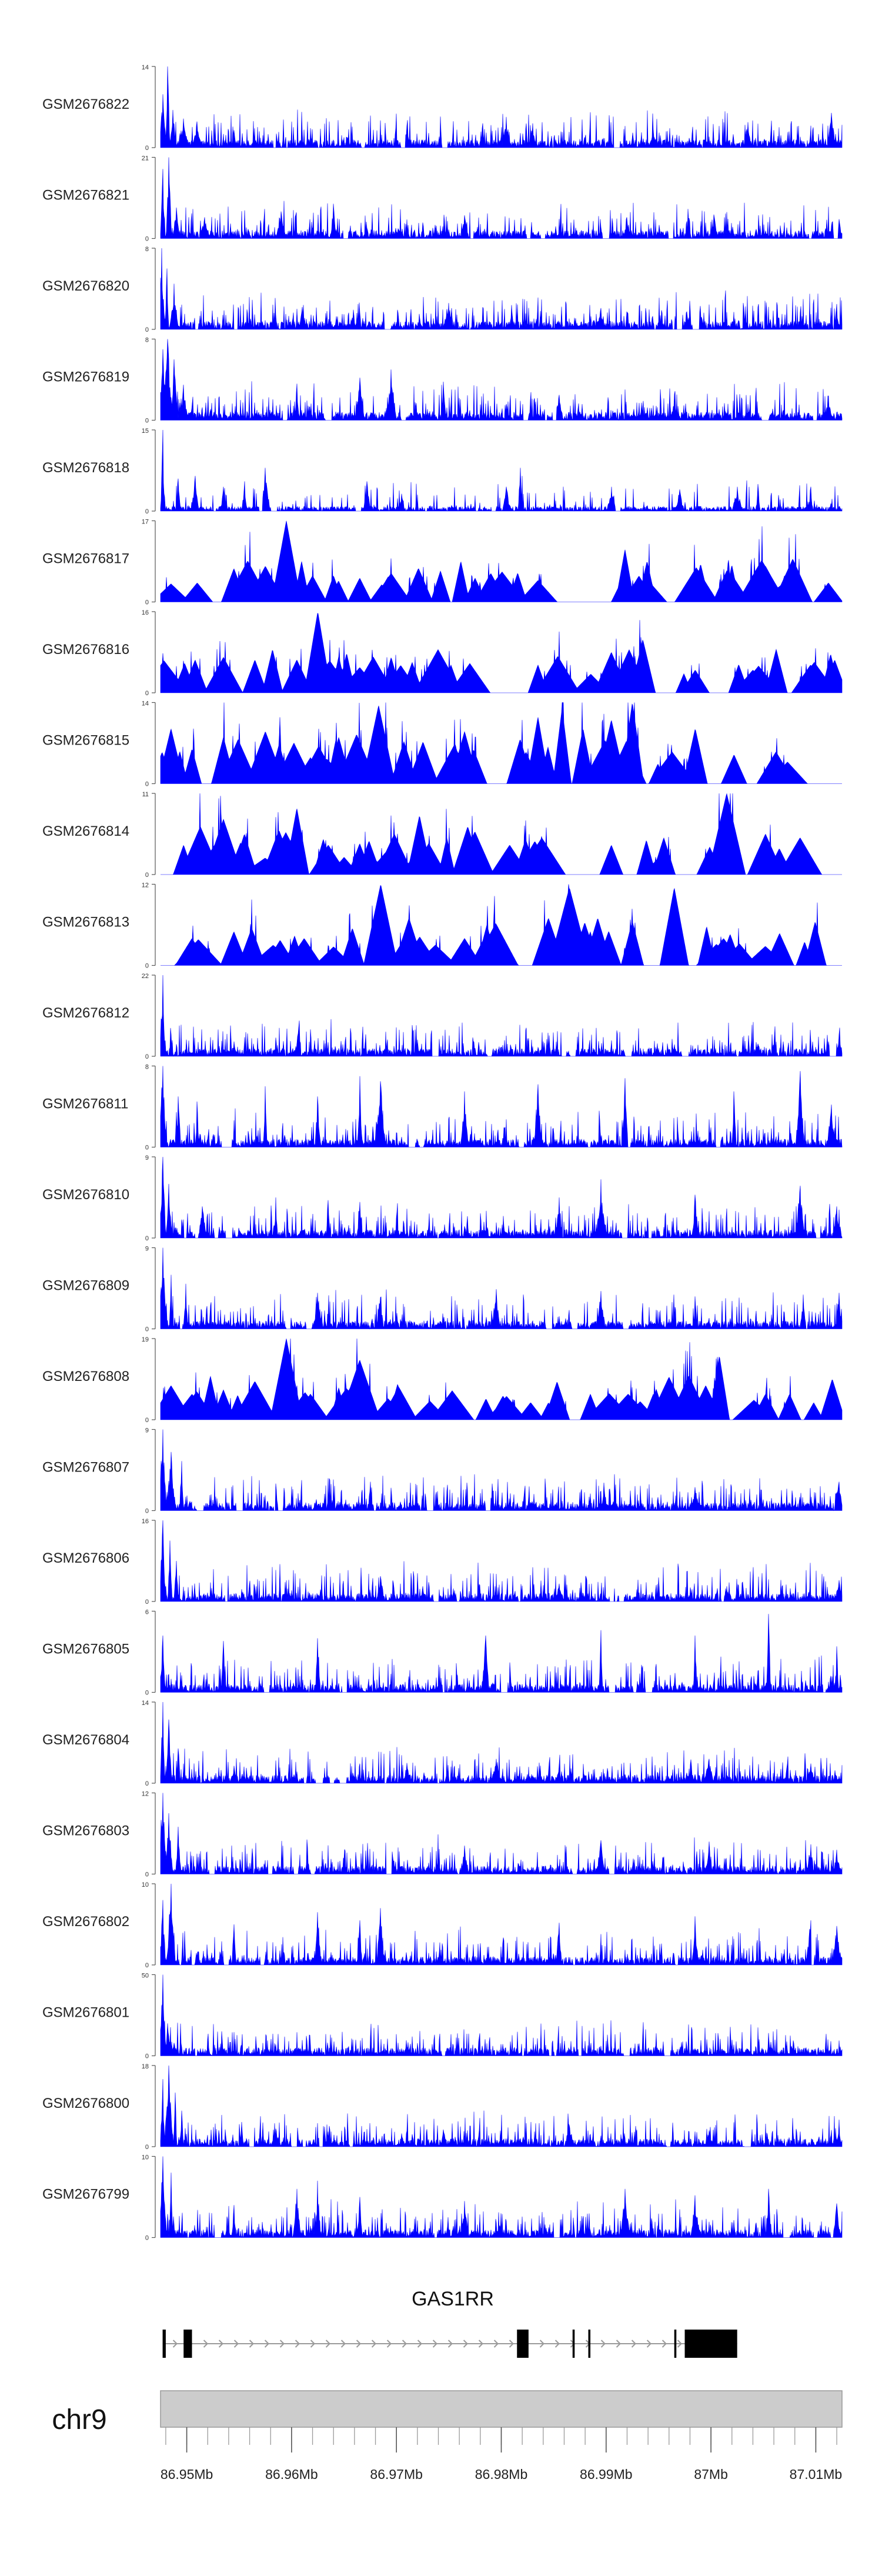 This screenshot has height=2576, width=882. Describe the element at coordinates (501, 2409) in the screenshot. I see `chromosome-ideogram` at that location.